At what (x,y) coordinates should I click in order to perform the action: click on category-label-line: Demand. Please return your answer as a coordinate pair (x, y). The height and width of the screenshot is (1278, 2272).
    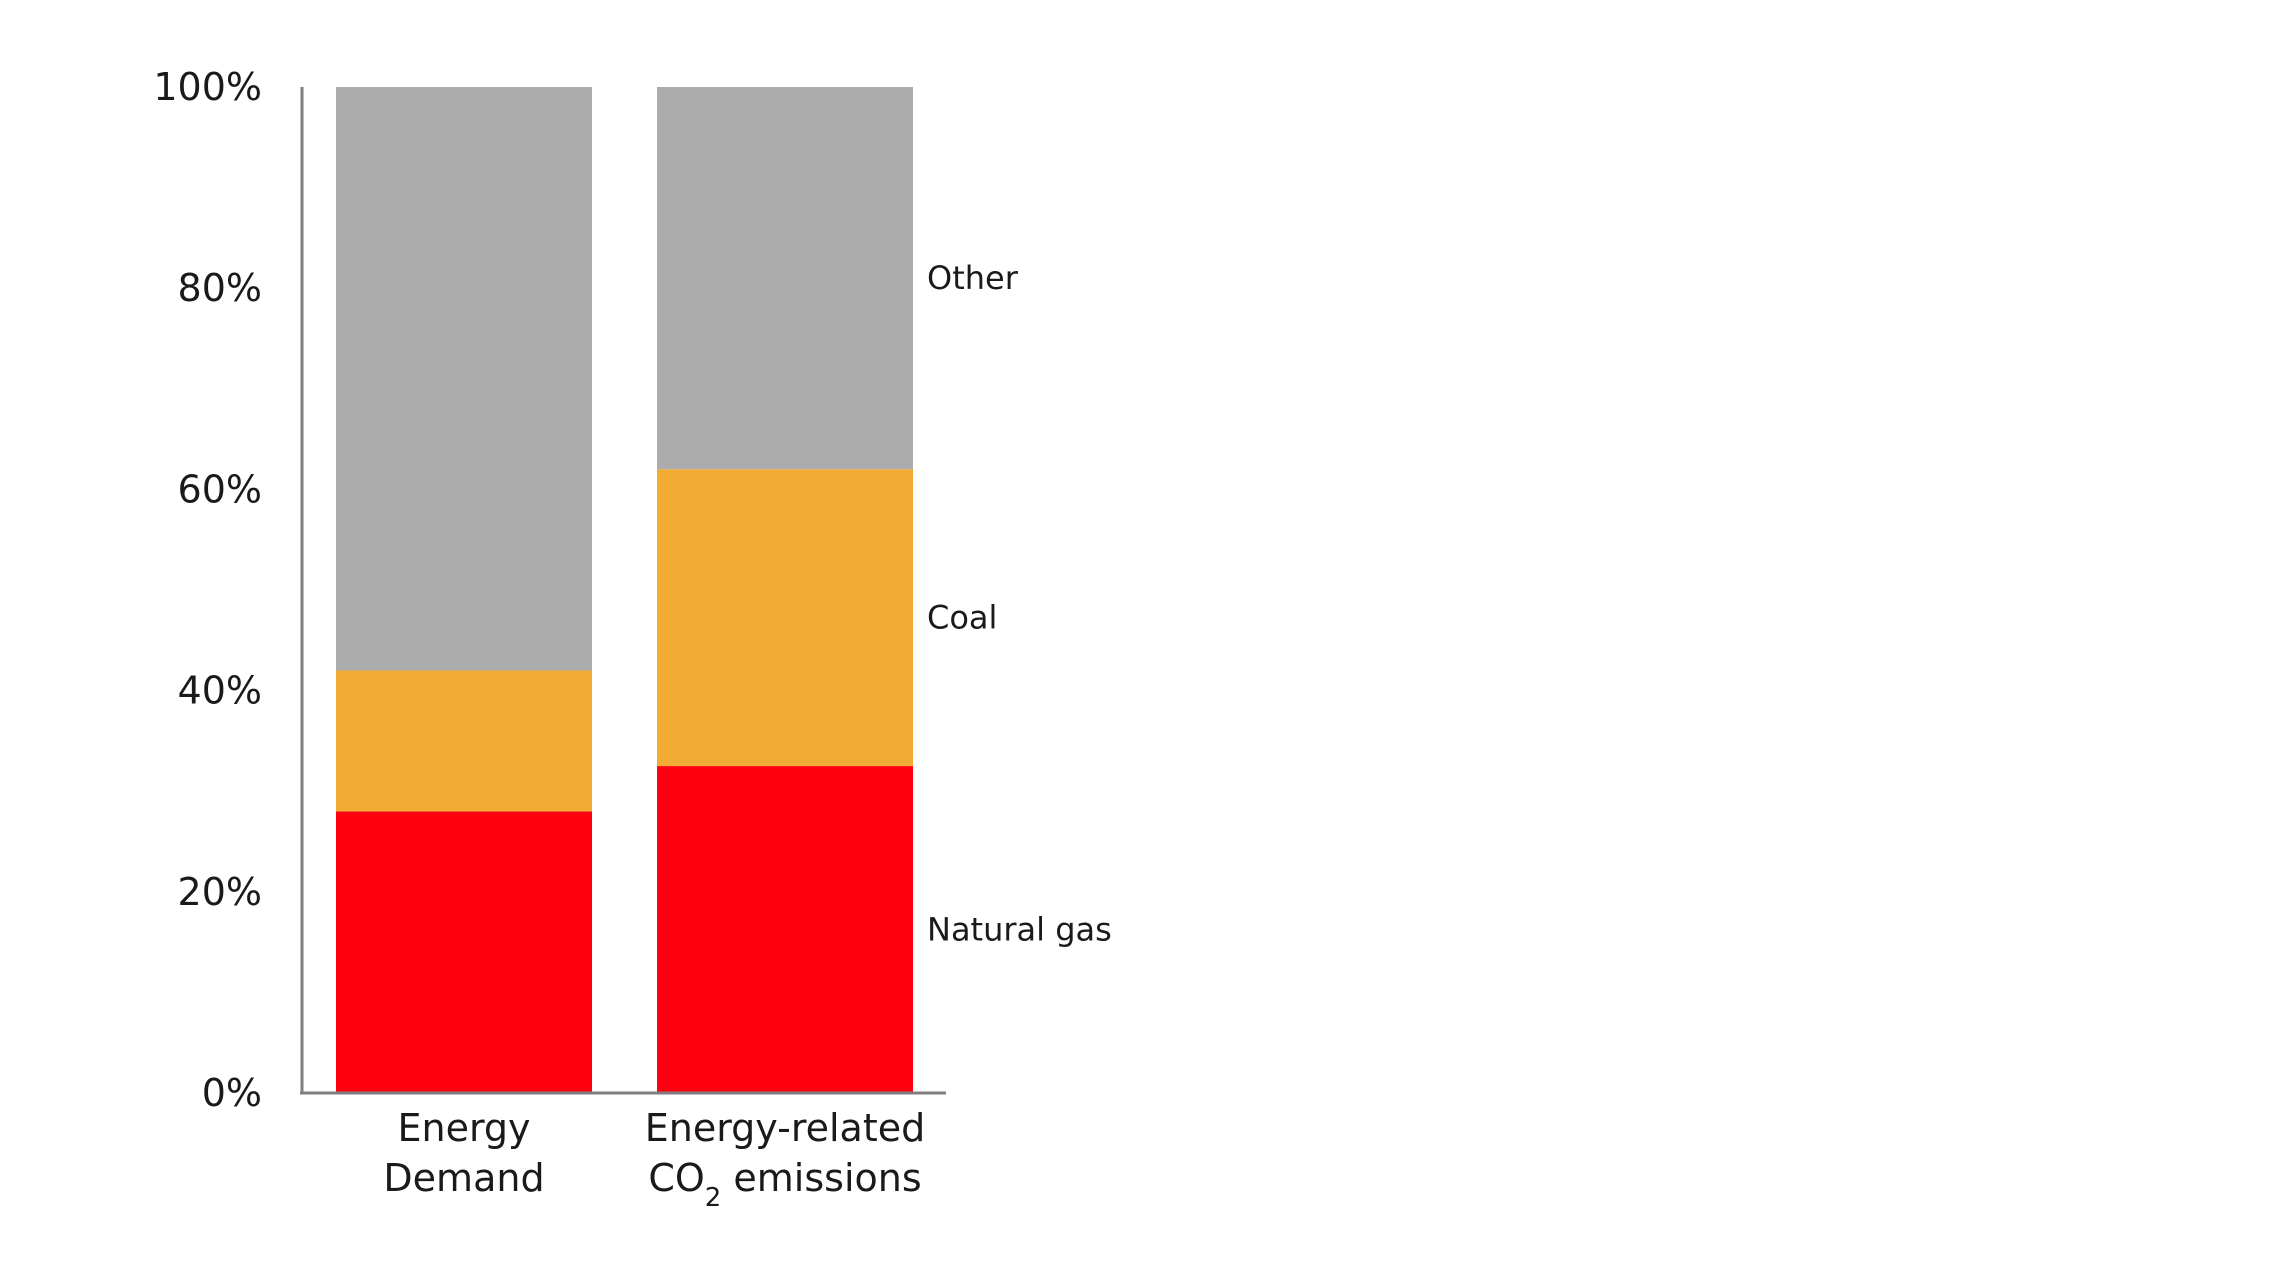
    Looking at the image, I should click on (463, 1178).